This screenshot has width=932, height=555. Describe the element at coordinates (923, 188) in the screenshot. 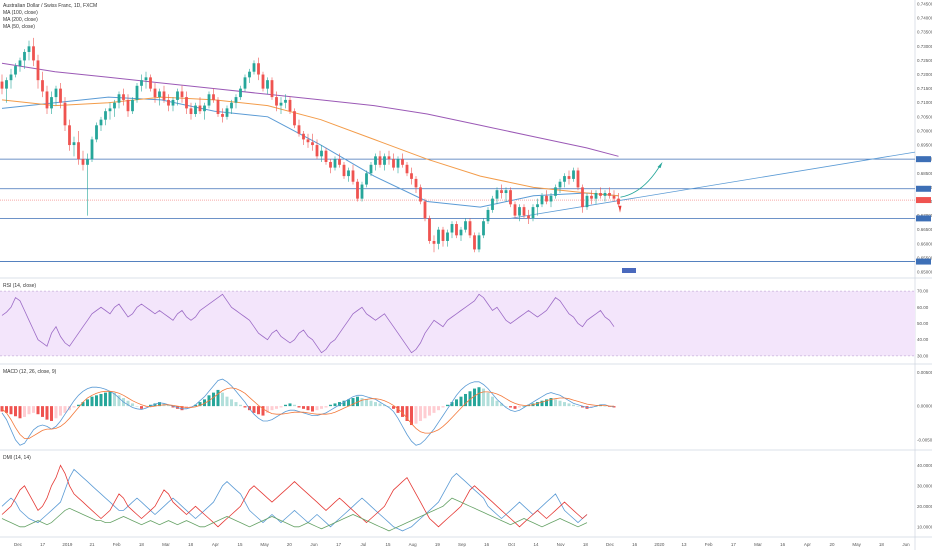

I see `level-price-tag` at that location.